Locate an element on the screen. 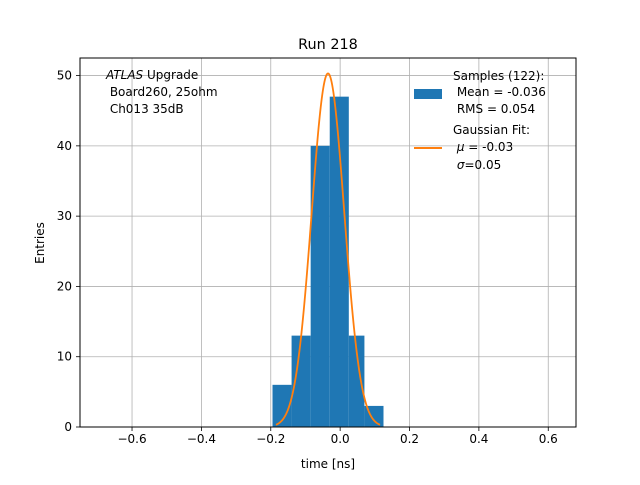 The image size is (640, 485). x-tick-label: 0.2 is located at coordinates (409, 439).